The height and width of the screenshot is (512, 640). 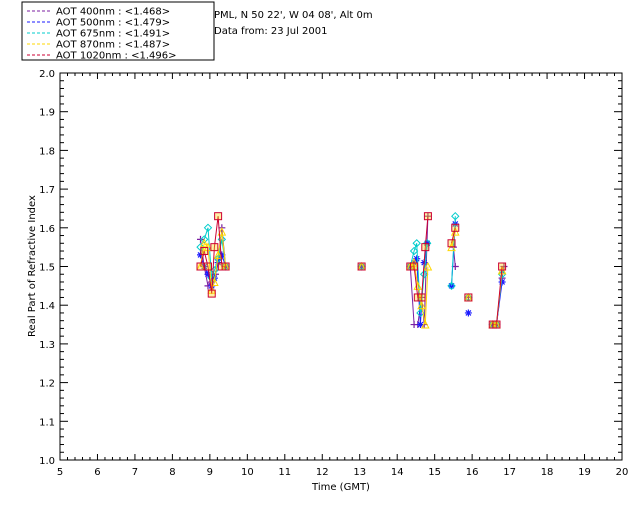 I want to click on y-tick-label: 1.2, so click(x=47, y=384).